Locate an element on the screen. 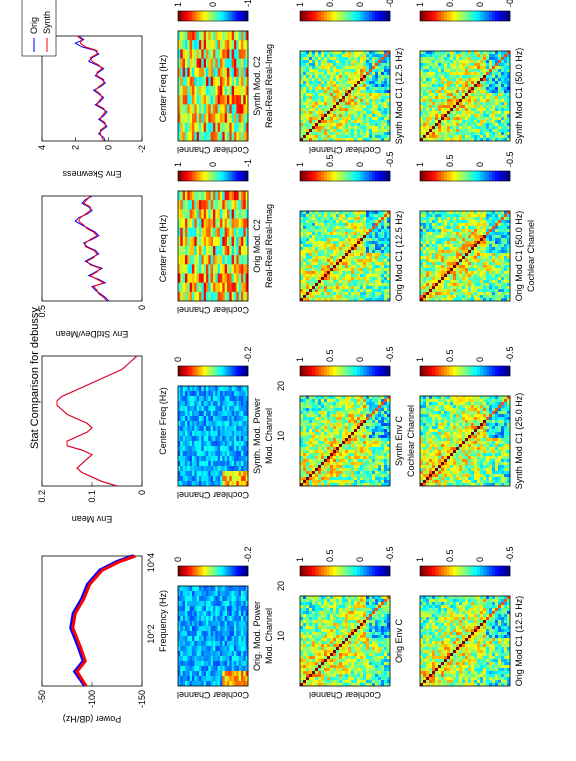 Image resolution: width=576 pixels, height=761 pixels. heatmap-x-tick: 20 is located at coordinates (281, 586).